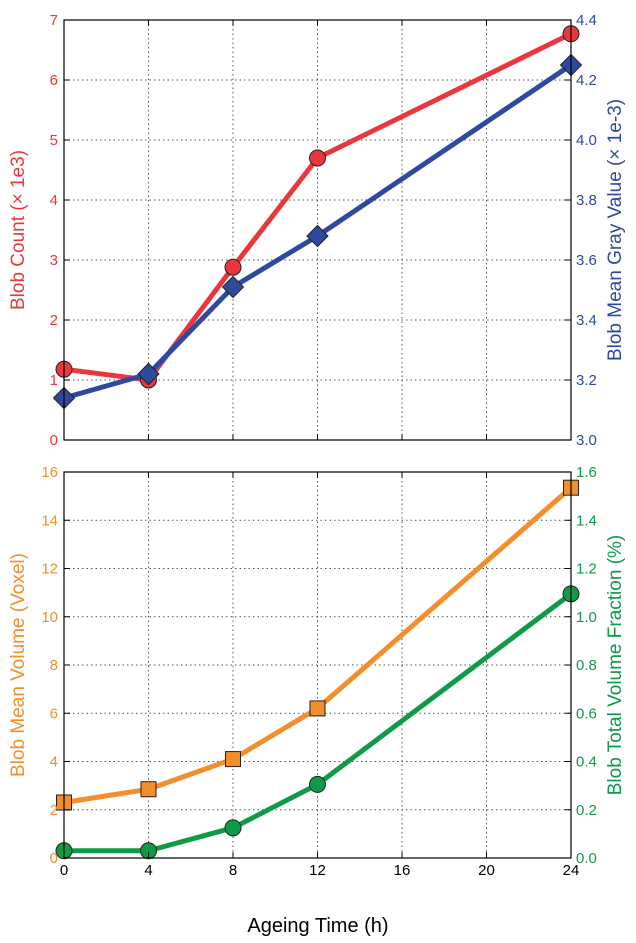 The width and height of the screenshot is (636, 943). Describe the element at coordinates (586, 665) in the screenshot. I see `right-y-tick-label: 0.8` at that location.